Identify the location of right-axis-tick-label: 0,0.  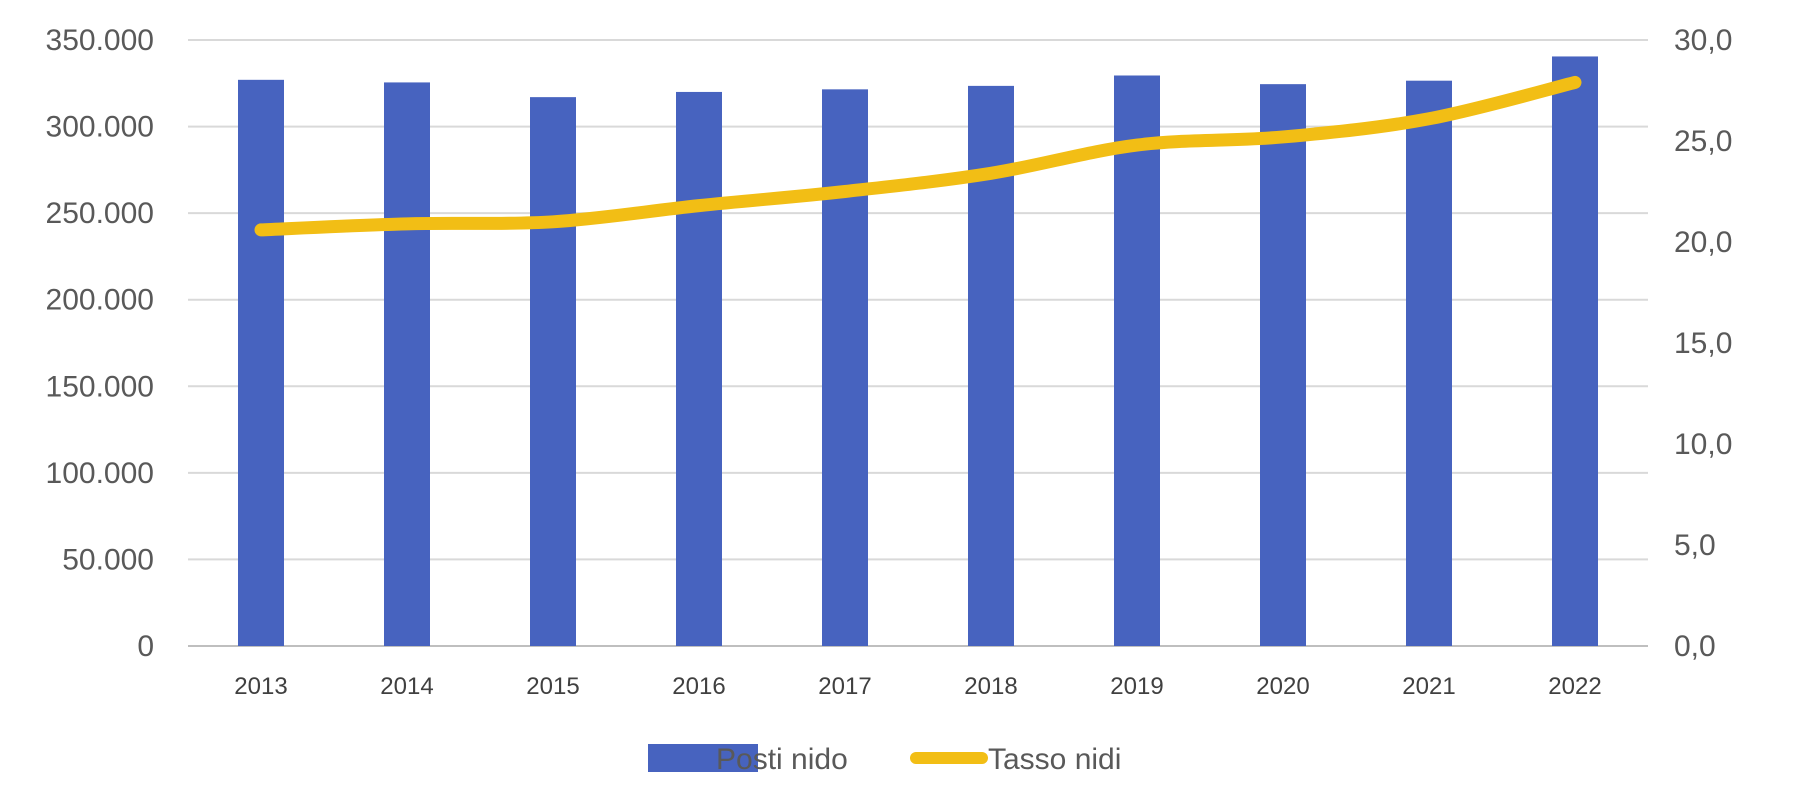
(1695, 646).